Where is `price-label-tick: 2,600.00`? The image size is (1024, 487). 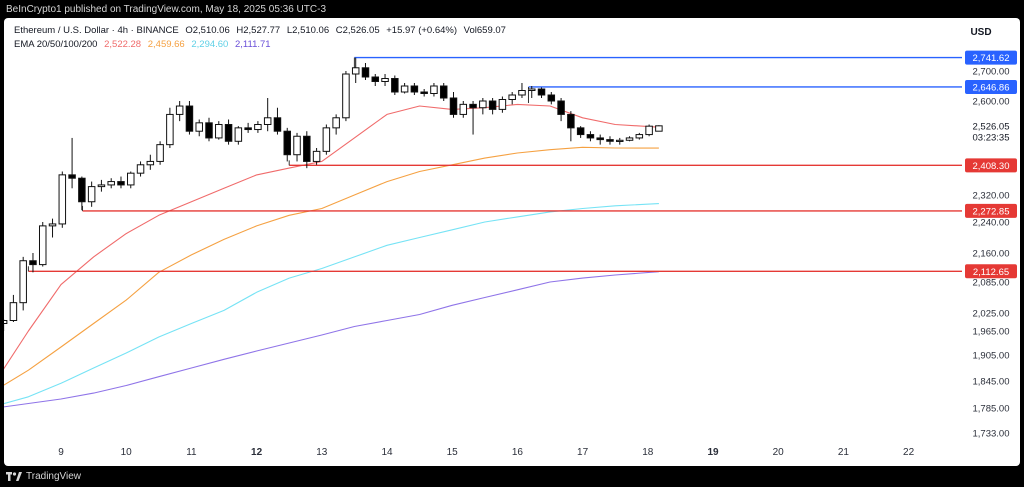 price-label-tick: 2,600.00 is located at coordinates (991, 102).